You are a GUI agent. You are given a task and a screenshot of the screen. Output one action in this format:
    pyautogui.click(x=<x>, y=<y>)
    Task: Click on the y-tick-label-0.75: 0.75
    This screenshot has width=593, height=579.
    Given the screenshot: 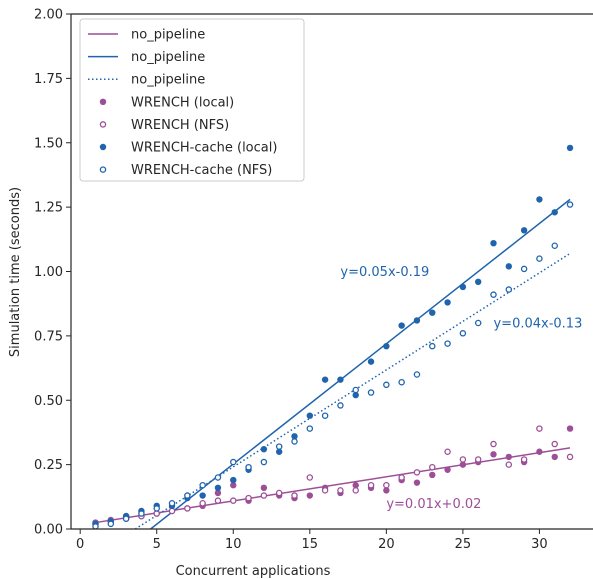 What is the action you would take?
    pyautogui.click(x=48, y=336)
    